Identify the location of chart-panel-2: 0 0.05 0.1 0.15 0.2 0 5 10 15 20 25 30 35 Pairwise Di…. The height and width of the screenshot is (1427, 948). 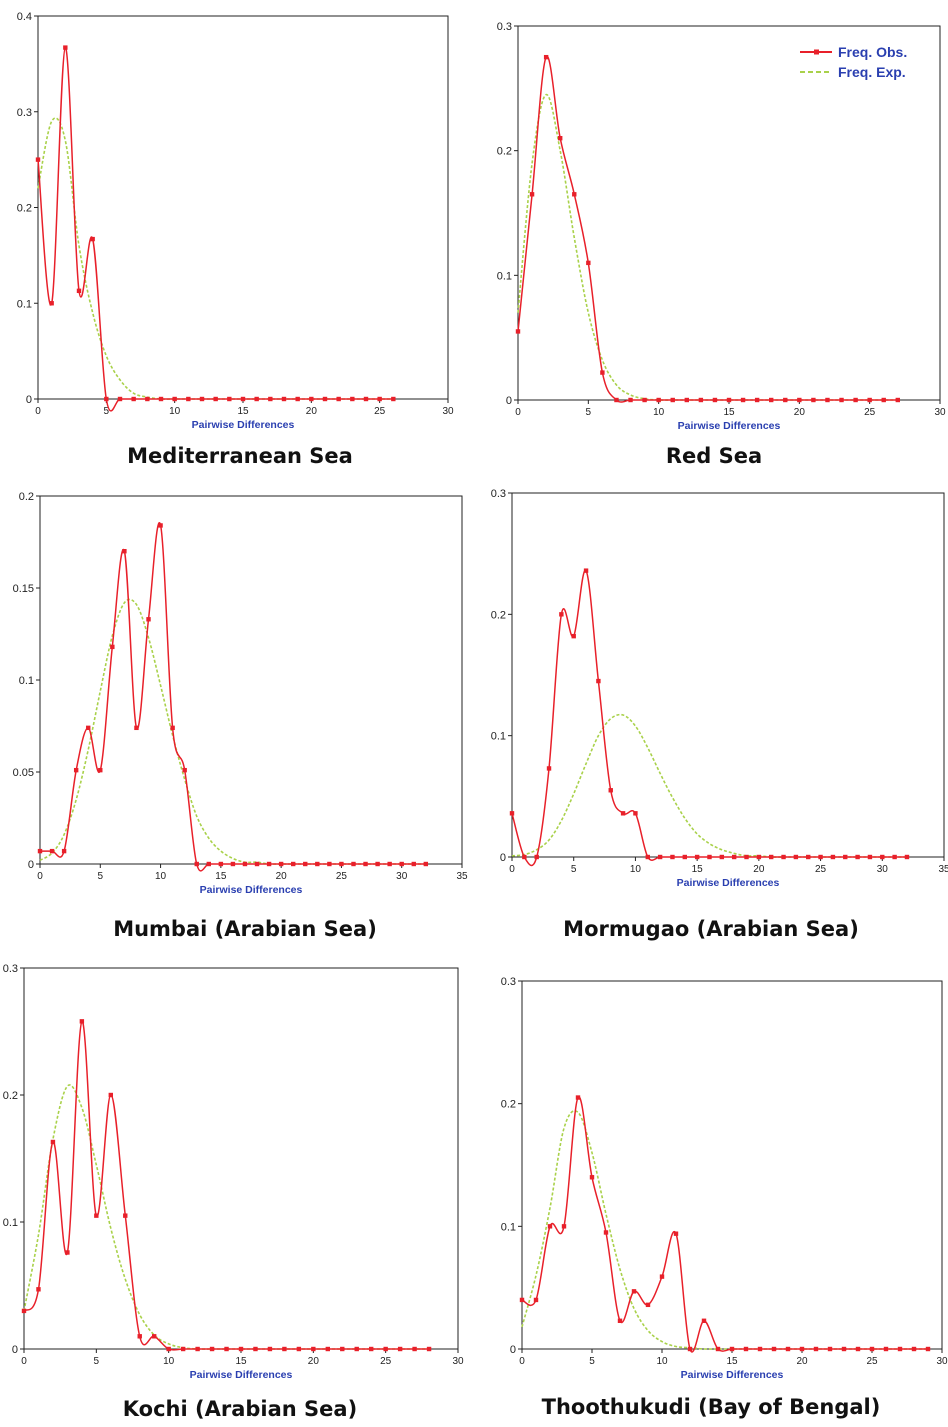
(240, 693).